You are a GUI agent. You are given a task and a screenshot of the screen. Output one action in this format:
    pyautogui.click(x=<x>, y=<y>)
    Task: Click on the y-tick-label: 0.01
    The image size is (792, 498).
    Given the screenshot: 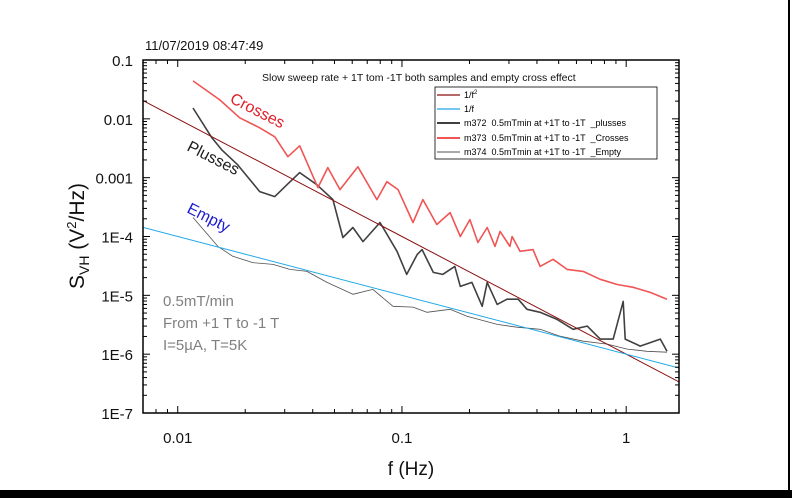 What is the action you would take?
    pyautogui.click(x=118, y=120)
    